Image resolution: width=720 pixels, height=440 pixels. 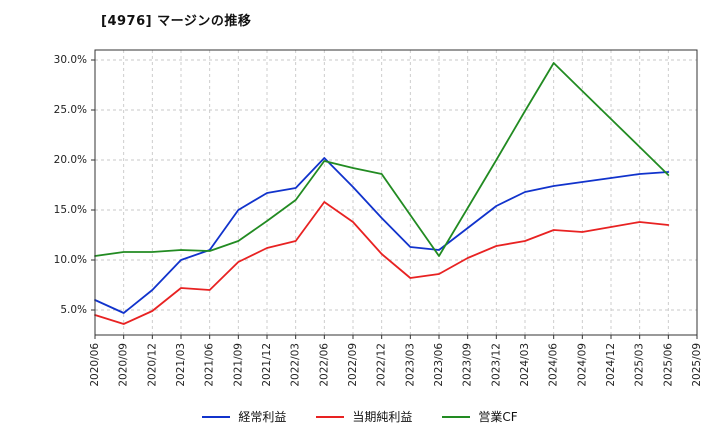 What do you see at coordinates (554, 365) in the screenshot?
I see `x-tick-label: 2024/06` at bounding box center [554, 365].